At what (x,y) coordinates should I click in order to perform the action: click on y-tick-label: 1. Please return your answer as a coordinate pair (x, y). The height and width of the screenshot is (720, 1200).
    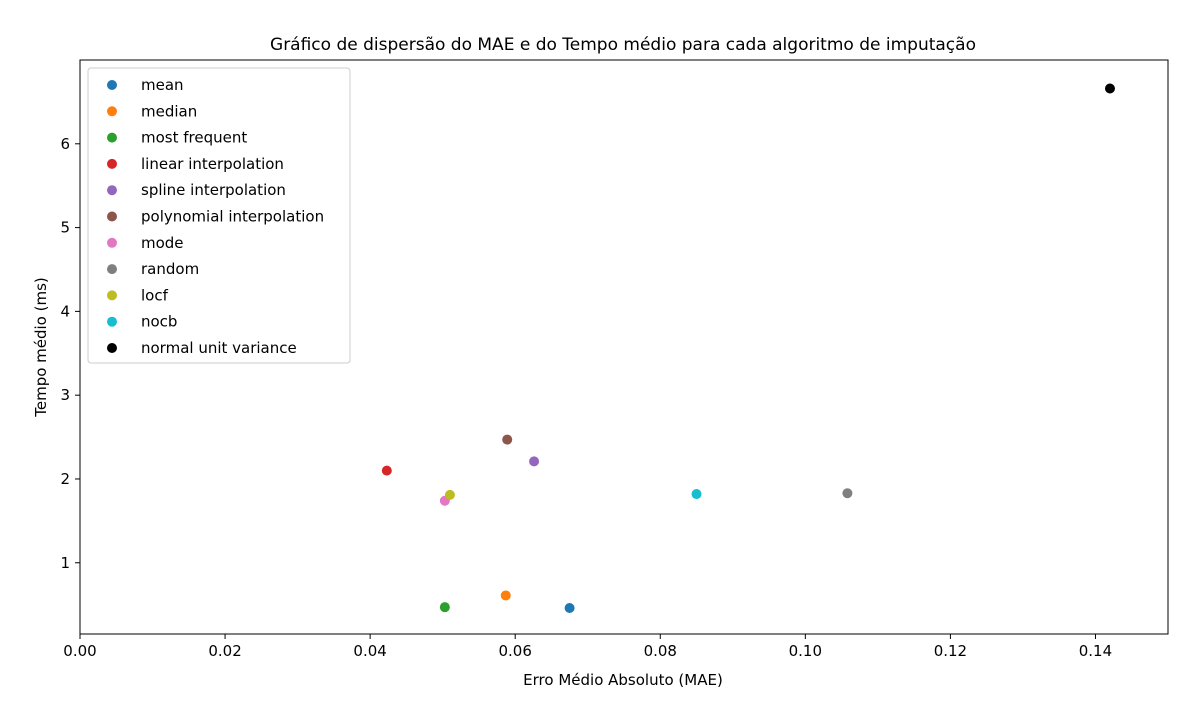
    Looking at the image, I should click on (65, 563).